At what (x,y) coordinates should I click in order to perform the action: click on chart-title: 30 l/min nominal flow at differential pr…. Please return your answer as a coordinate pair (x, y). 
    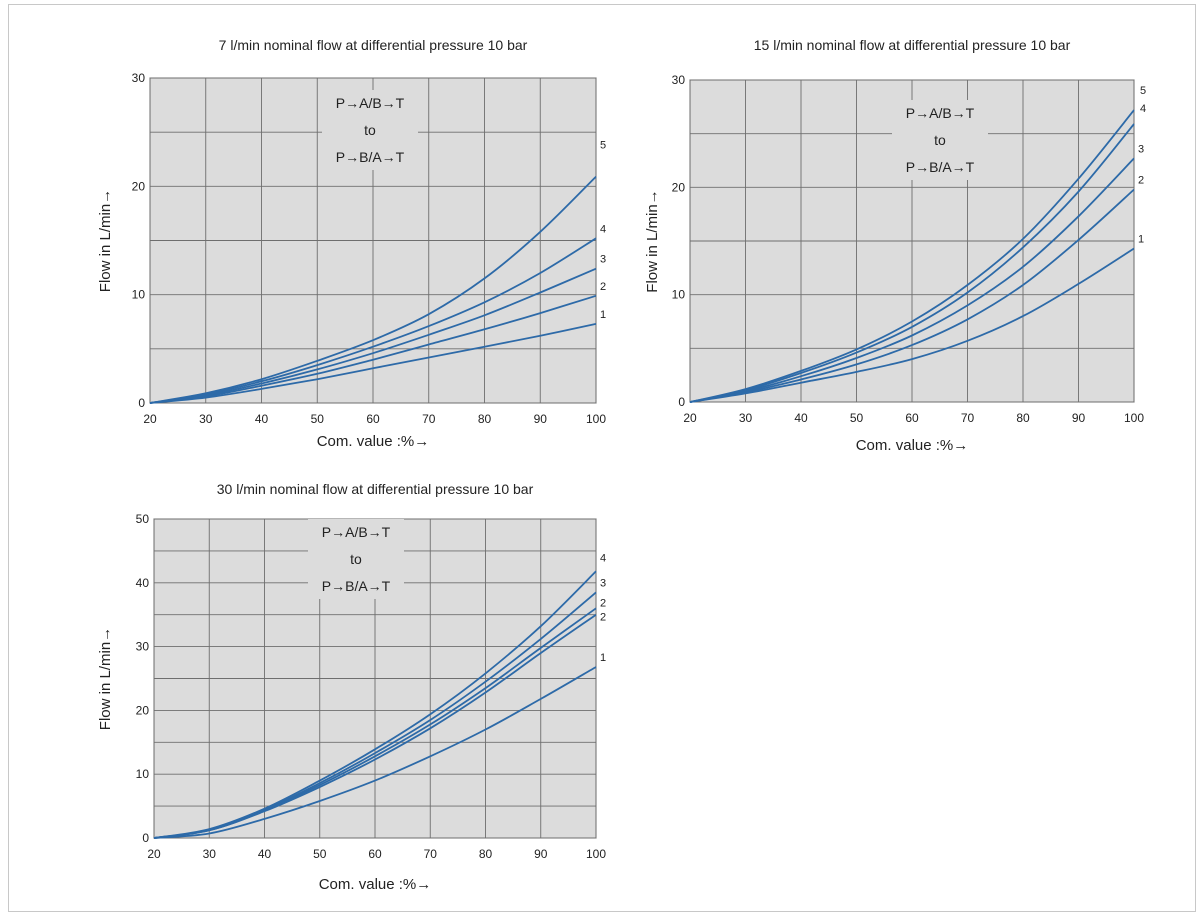
    Looking at the image, I should click on (375, 489).